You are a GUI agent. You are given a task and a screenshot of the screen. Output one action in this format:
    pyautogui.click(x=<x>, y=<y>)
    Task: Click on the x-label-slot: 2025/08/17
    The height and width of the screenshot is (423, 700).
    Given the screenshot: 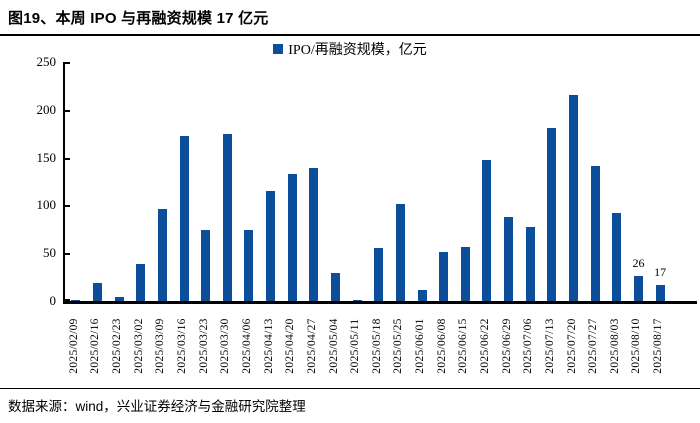 What is the action you would take?
    pyautogui.click(x=658, y=346)
    